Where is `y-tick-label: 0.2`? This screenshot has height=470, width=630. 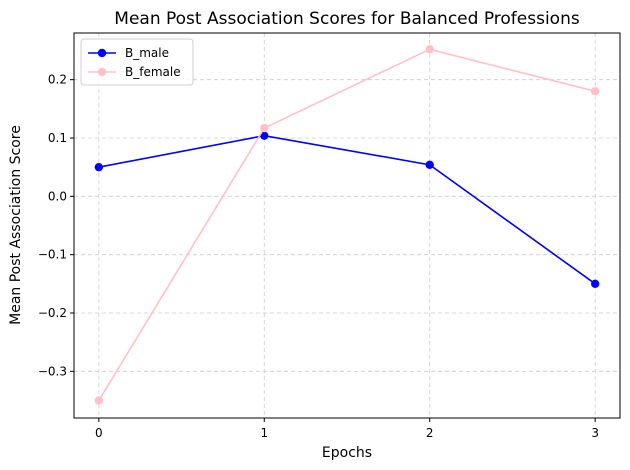
y-tick-label: 0.2 is located at coordinates (57, 80).